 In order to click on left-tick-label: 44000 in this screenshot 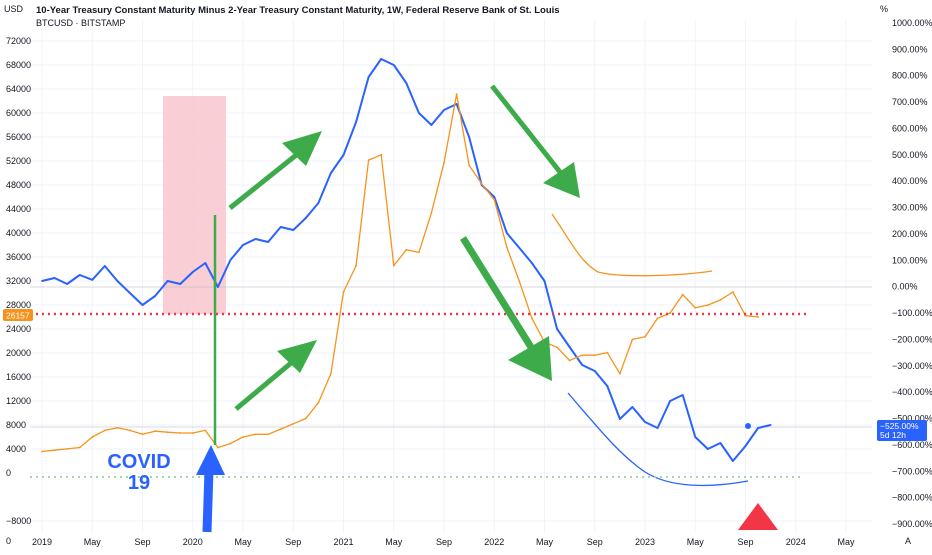, I will do `click(18, 209)`.